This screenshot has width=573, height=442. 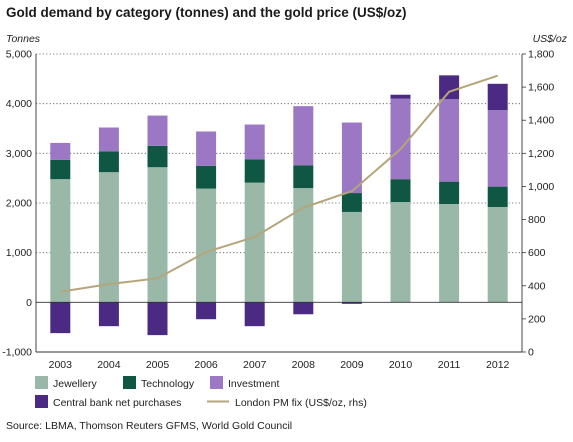 What do you see at coordinates (537, 319) in the screenshot?
I see `y2-tick-label: 200` at bounding box center [537, 319].